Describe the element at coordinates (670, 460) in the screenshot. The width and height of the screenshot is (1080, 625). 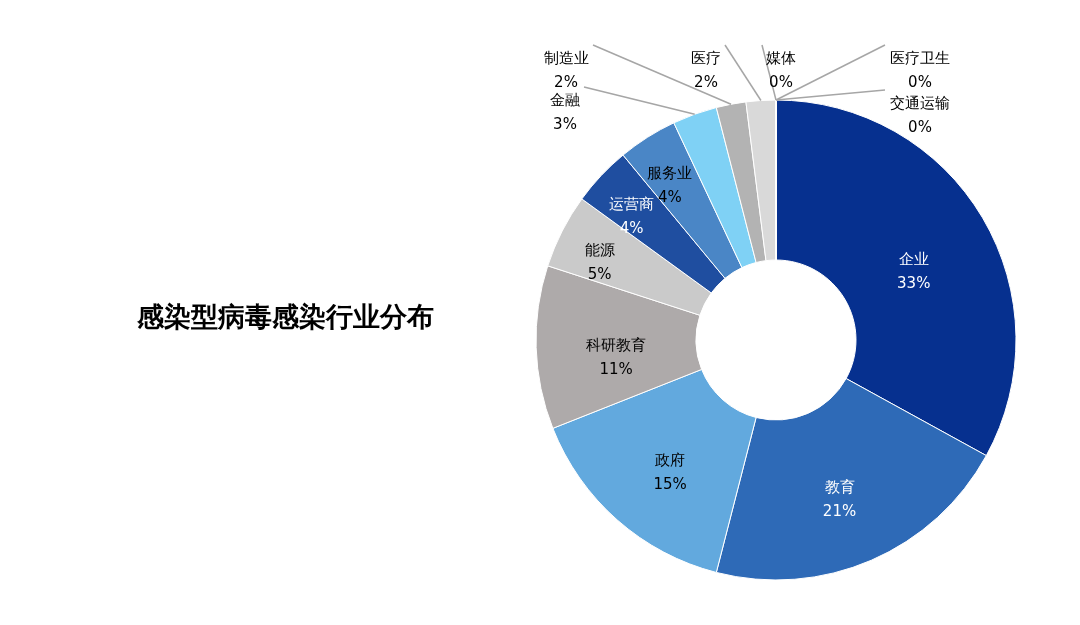
I see `slice-label: 政府` at that location.